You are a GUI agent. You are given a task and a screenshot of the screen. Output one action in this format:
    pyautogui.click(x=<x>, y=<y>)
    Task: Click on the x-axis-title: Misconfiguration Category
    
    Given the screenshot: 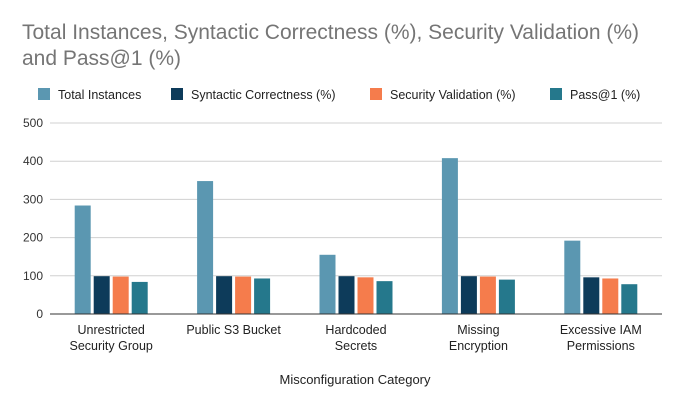 What is the action you would take?
    pyautogui.click(x=355, y=379)
    